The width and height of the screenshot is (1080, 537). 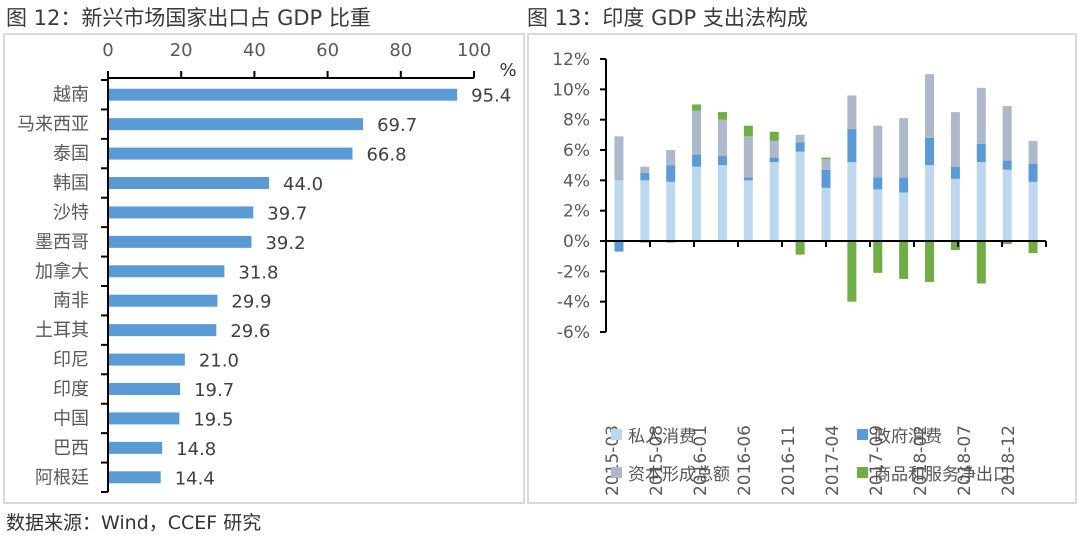 I want to click on x-tick-label: 2018-12, so click(x=1009, y=460).